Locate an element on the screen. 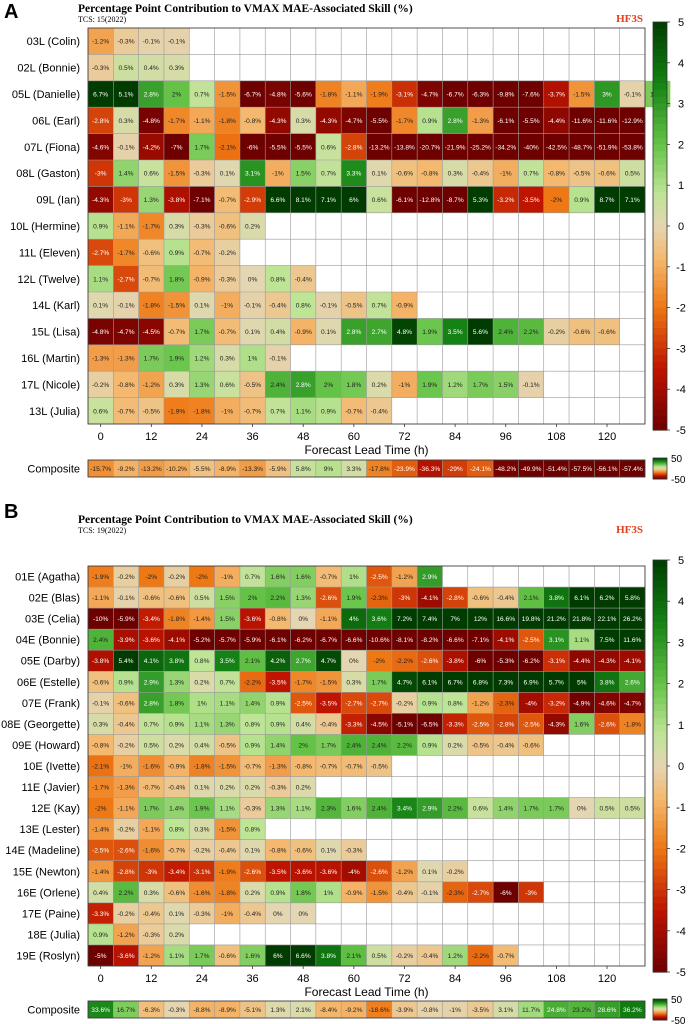  cell-value-label: 2.1% is located at coordinates (353, 956).